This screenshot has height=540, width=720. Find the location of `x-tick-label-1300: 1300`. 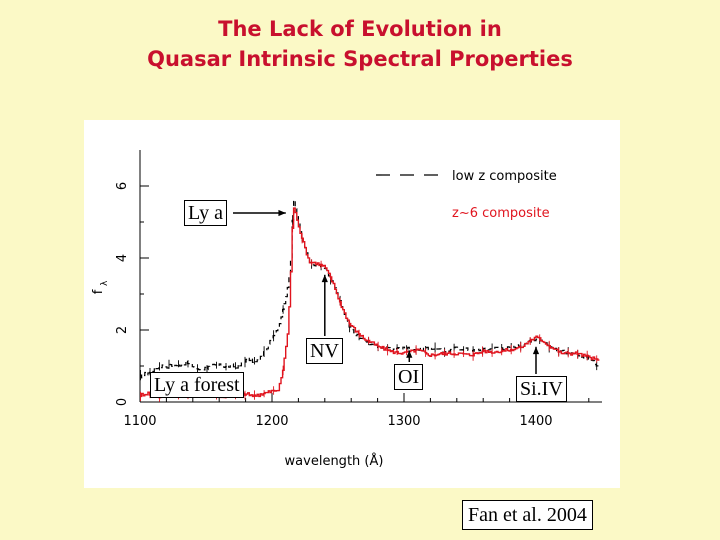

x-tick-label-1300: 1300 is located at coordinates (403, 421).